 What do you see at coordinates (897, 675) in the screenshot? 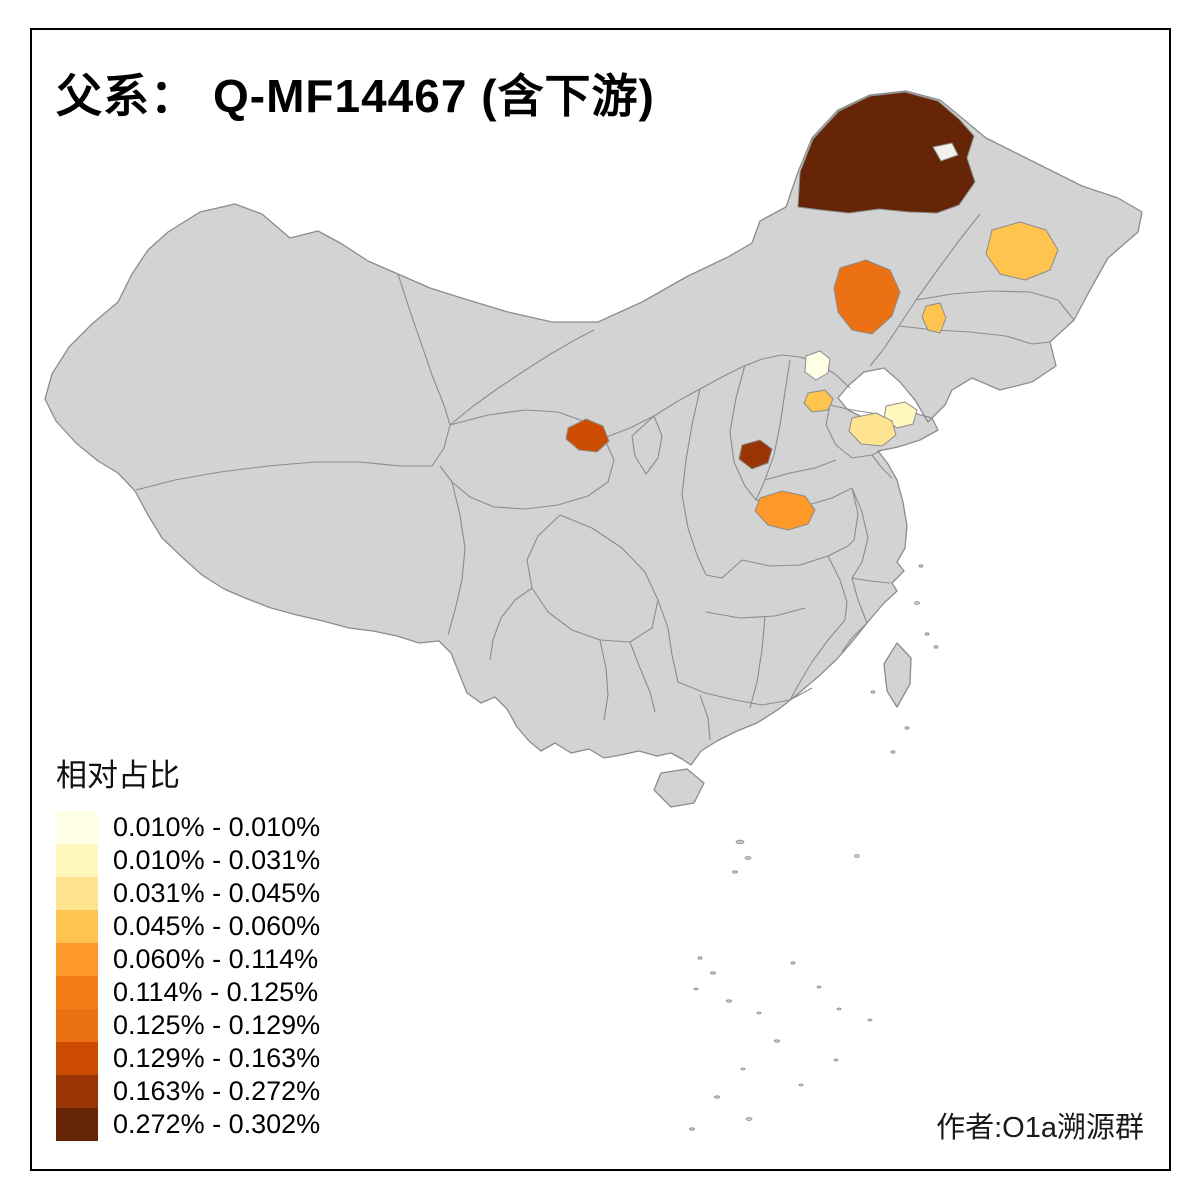
I see `taiwan-island` at bounding box center [897, 675].